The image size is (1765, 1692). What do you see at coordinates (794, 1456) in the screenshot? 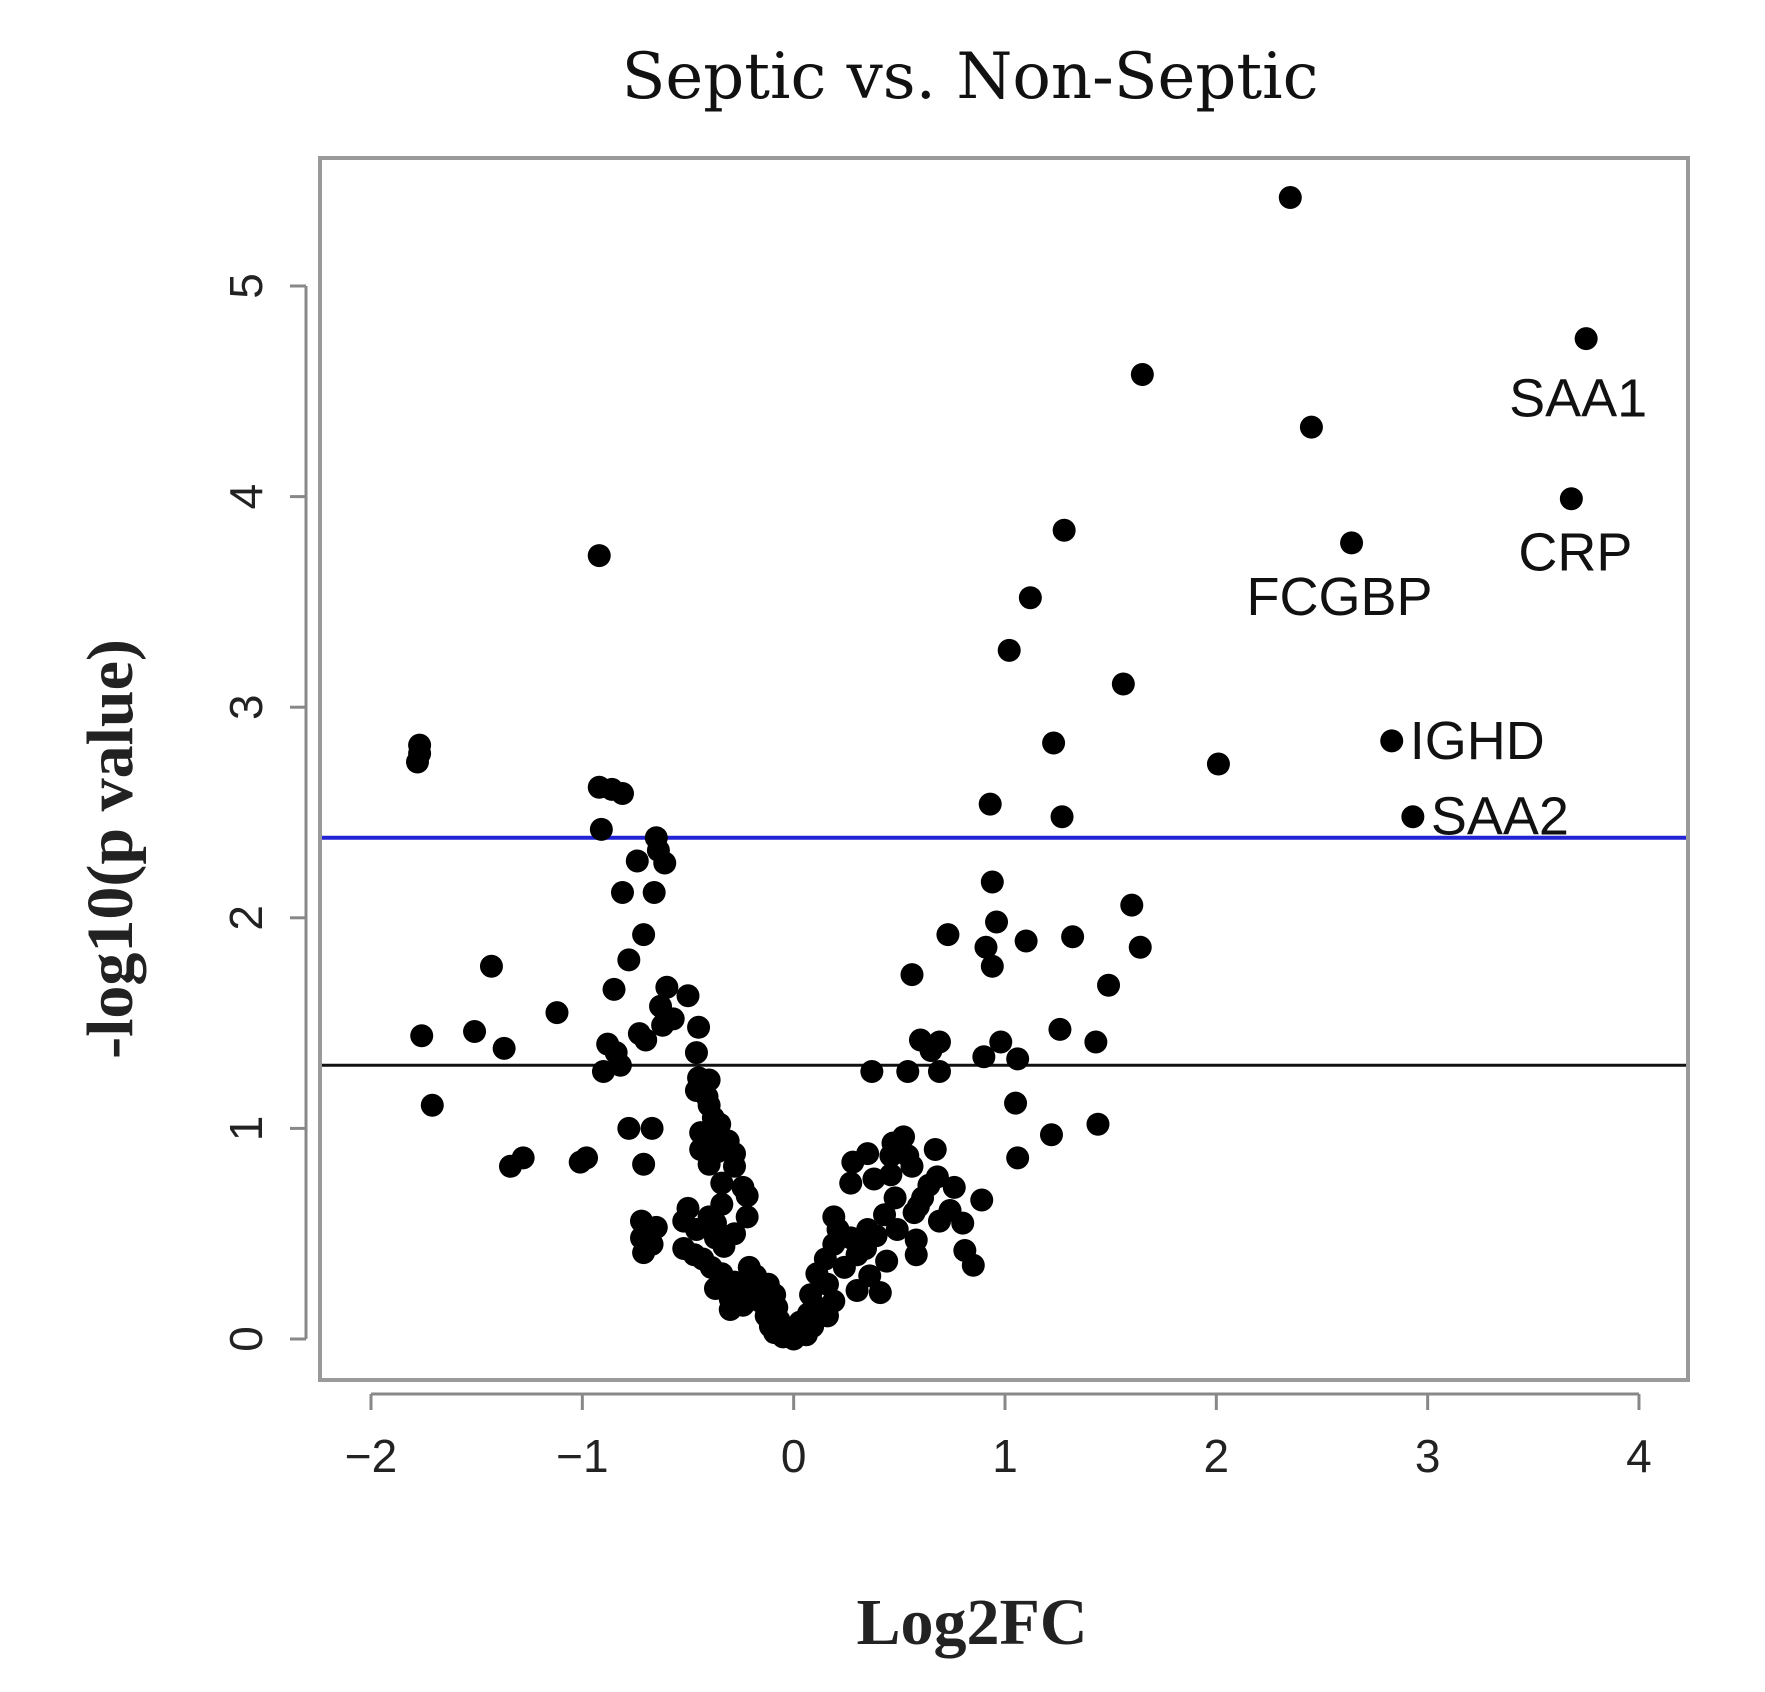
I see `x-tick-label: 0` at bounding box center [794, 1456].